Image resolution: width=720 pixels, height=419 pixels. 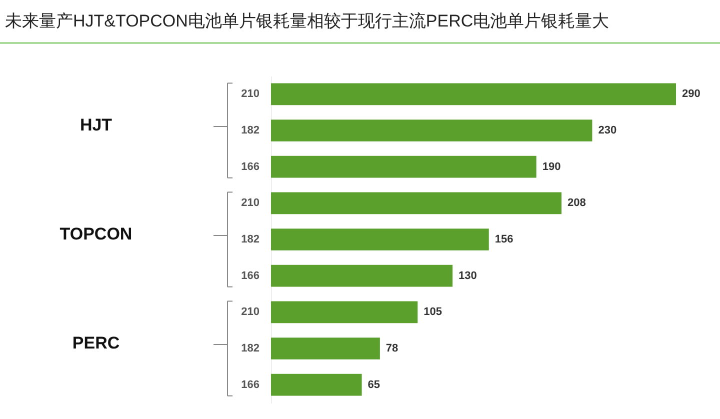 What do you see at coordinates (504, 240) in the screenshot?
I see `data-label: 156` at bounding box center [504, 240].